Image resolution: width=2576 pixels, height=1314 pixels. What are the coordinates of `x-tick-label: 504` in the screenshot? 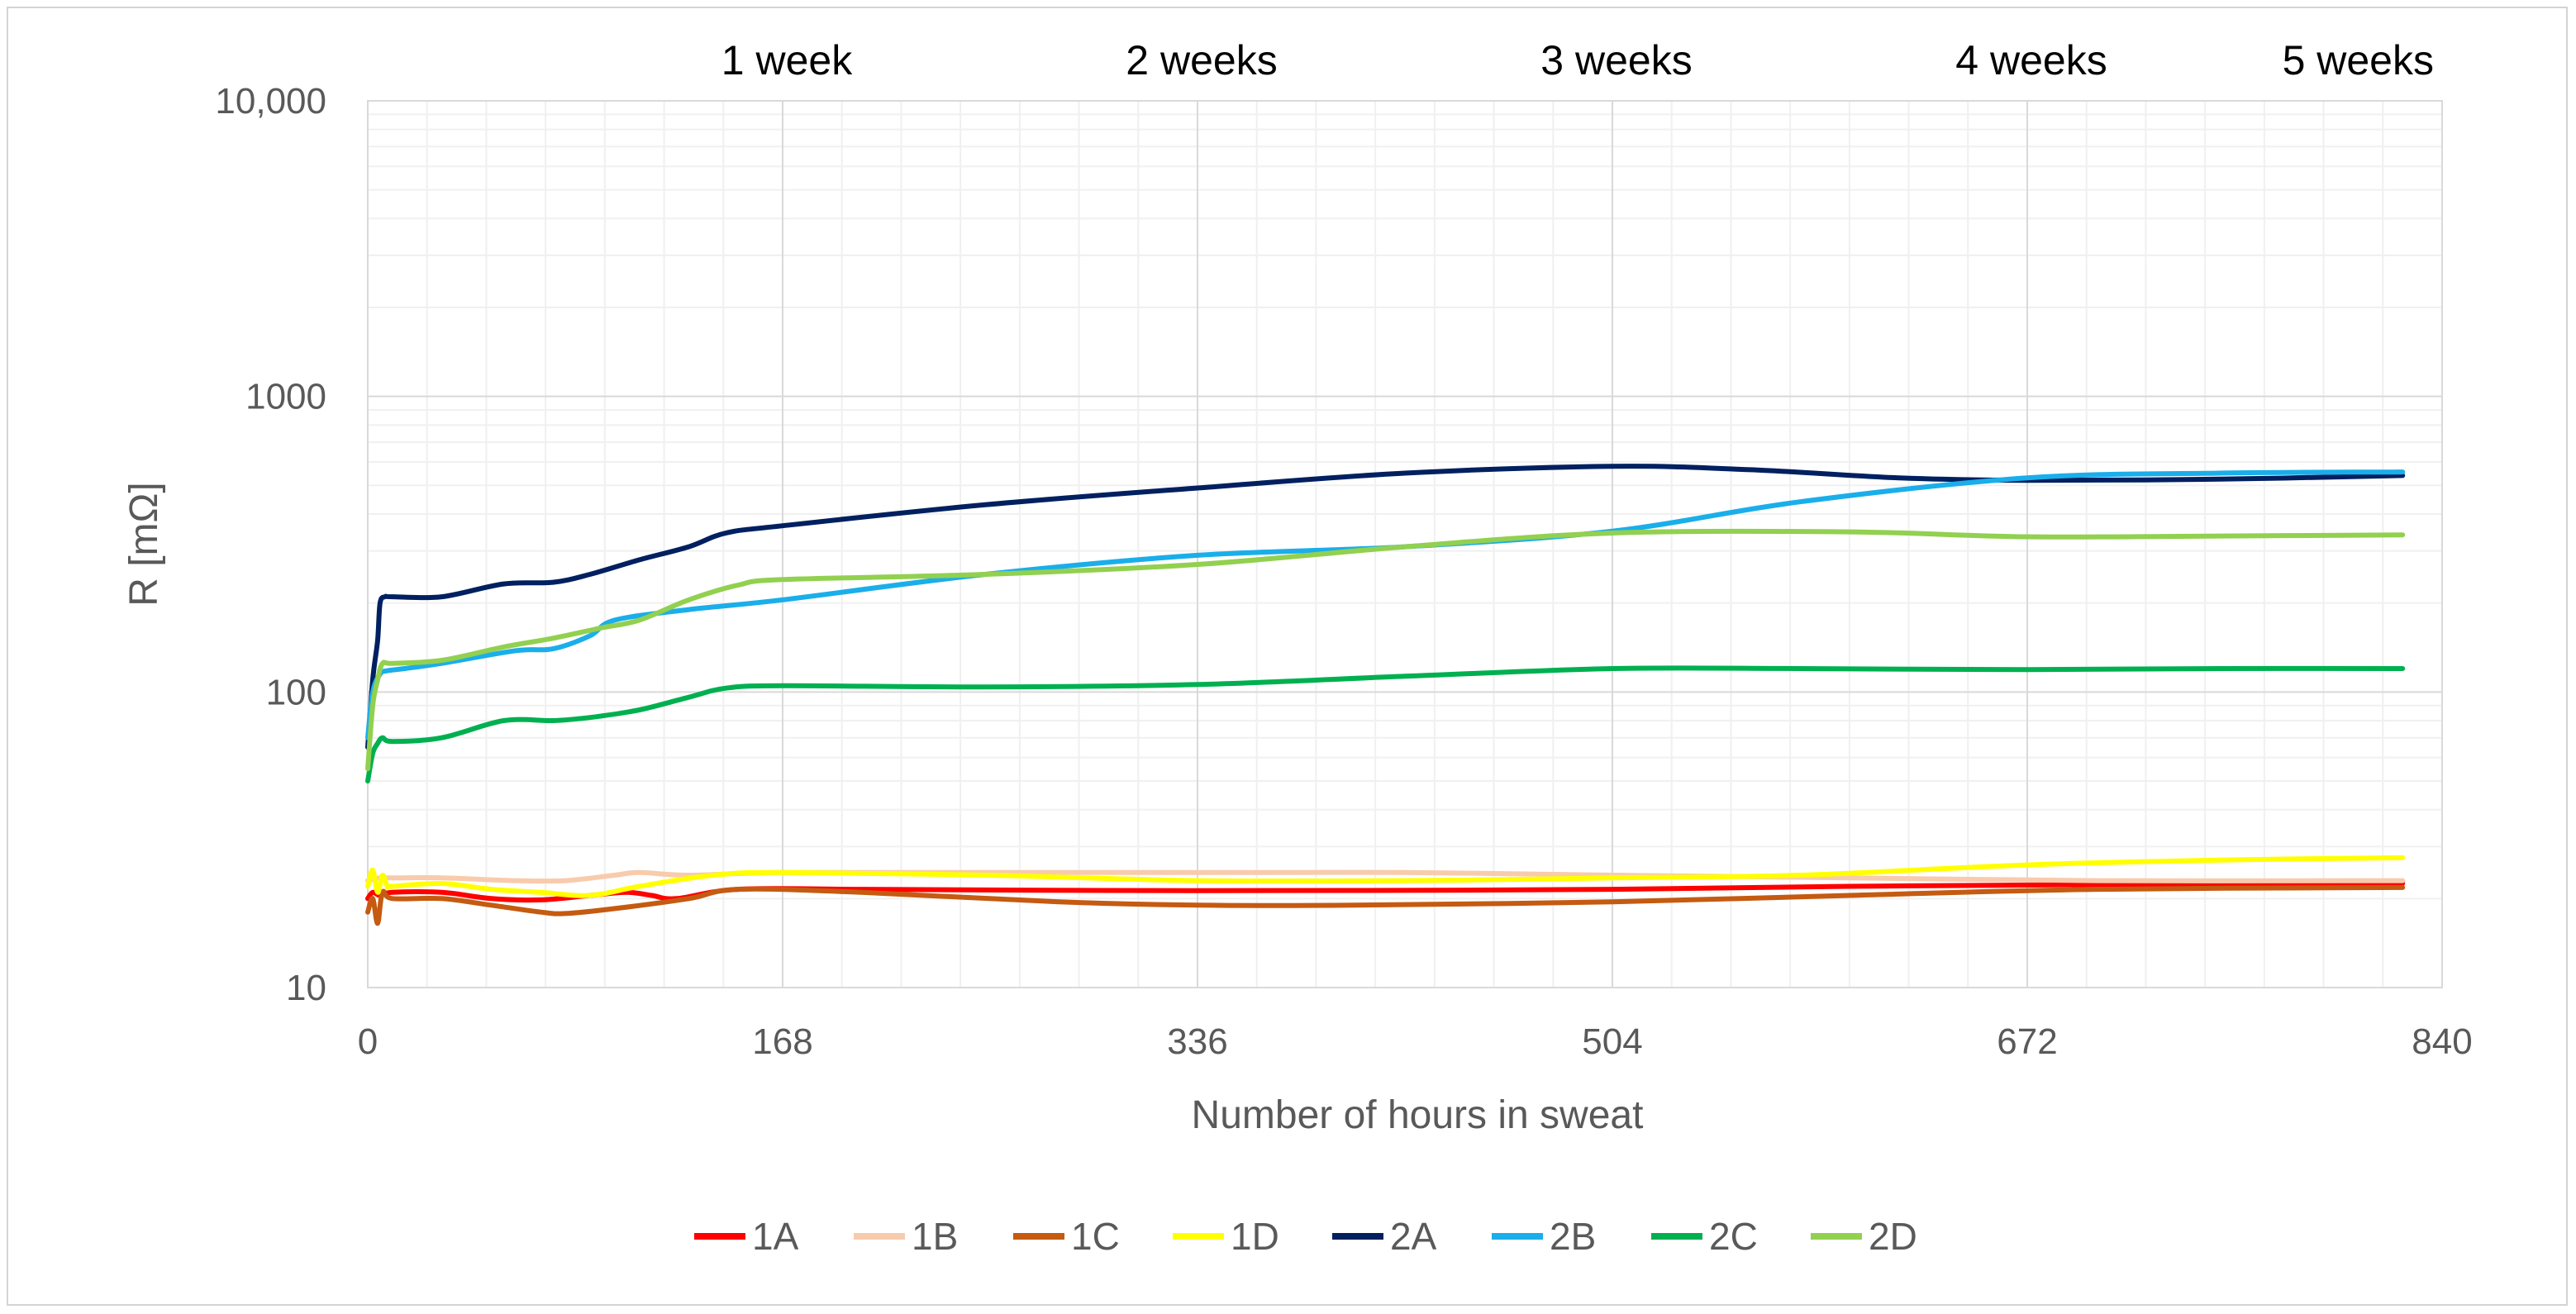 It's located at (1612, 1041).